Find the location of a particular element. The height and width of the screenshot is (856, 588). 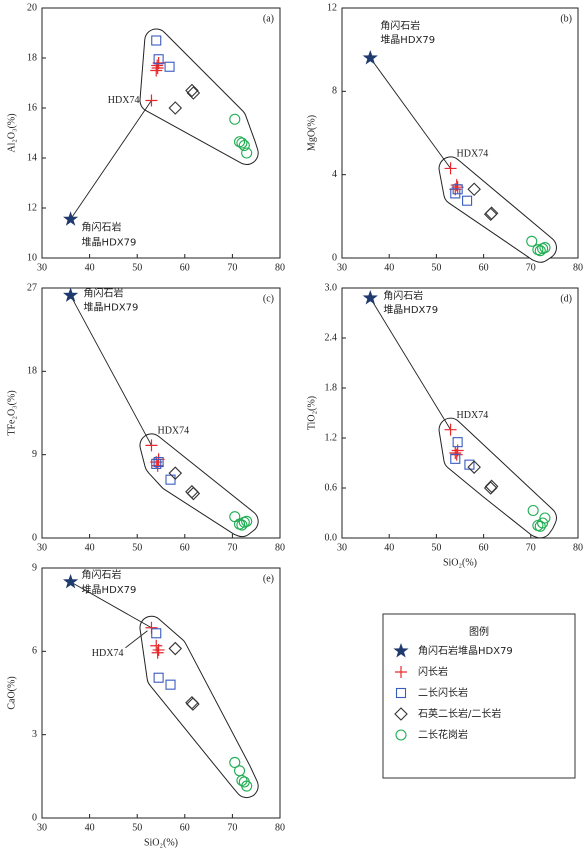

y-tick-label: 10 is located at coordinates (32, 257).